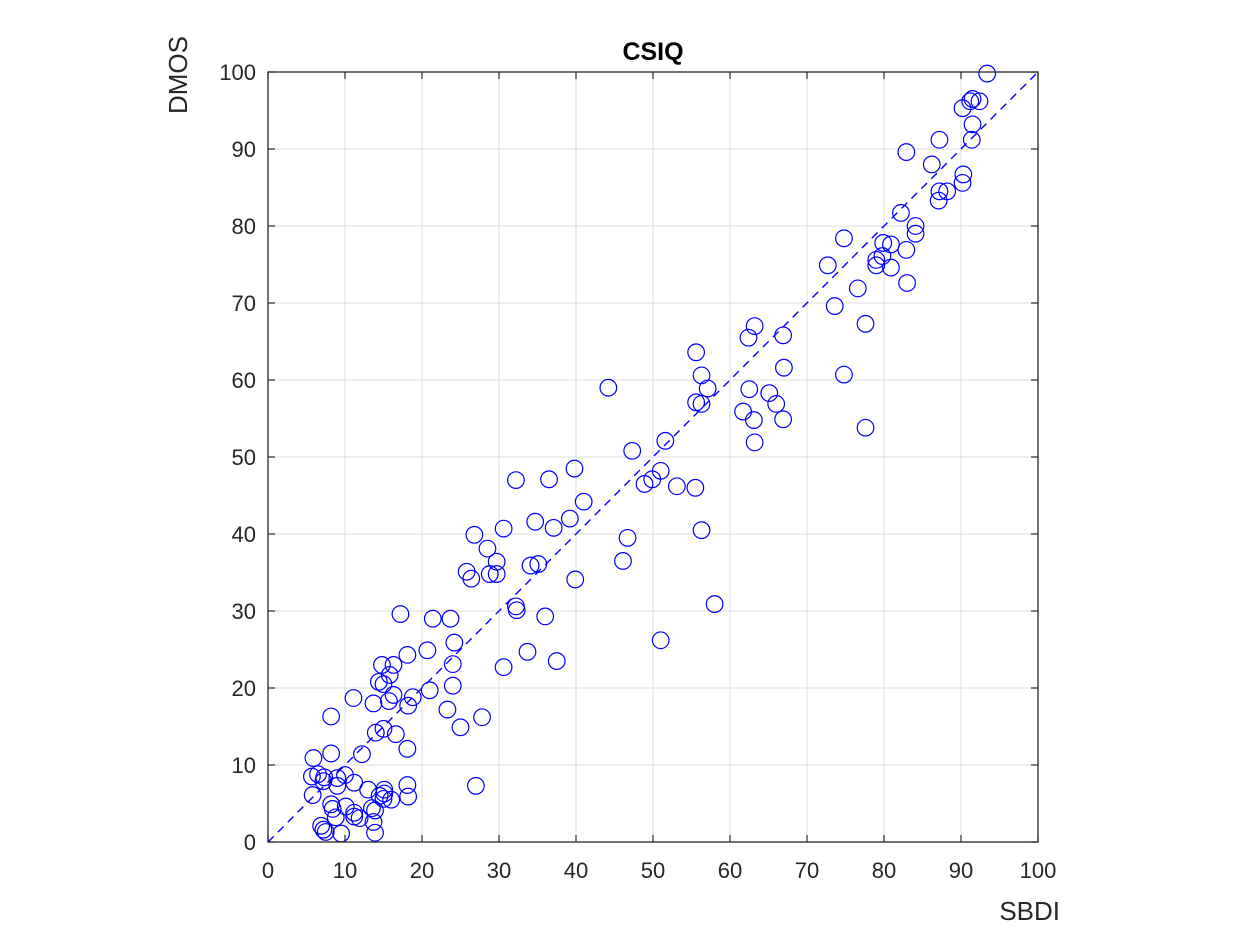 Image resolution: width=1260 pixels, height=945 pixels. Describe the element at coordinates (499, 870) in the screenshot. I see `x-tick-label: 30` at that location.